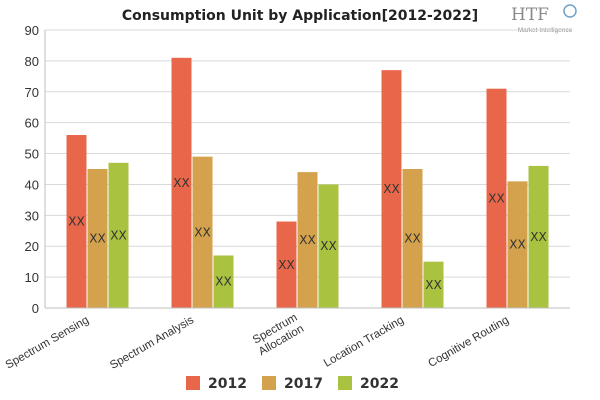 This screenshot has height=400, width=600. I want to click on x-tick-label: Cognitive Routing, so click(468, 342).